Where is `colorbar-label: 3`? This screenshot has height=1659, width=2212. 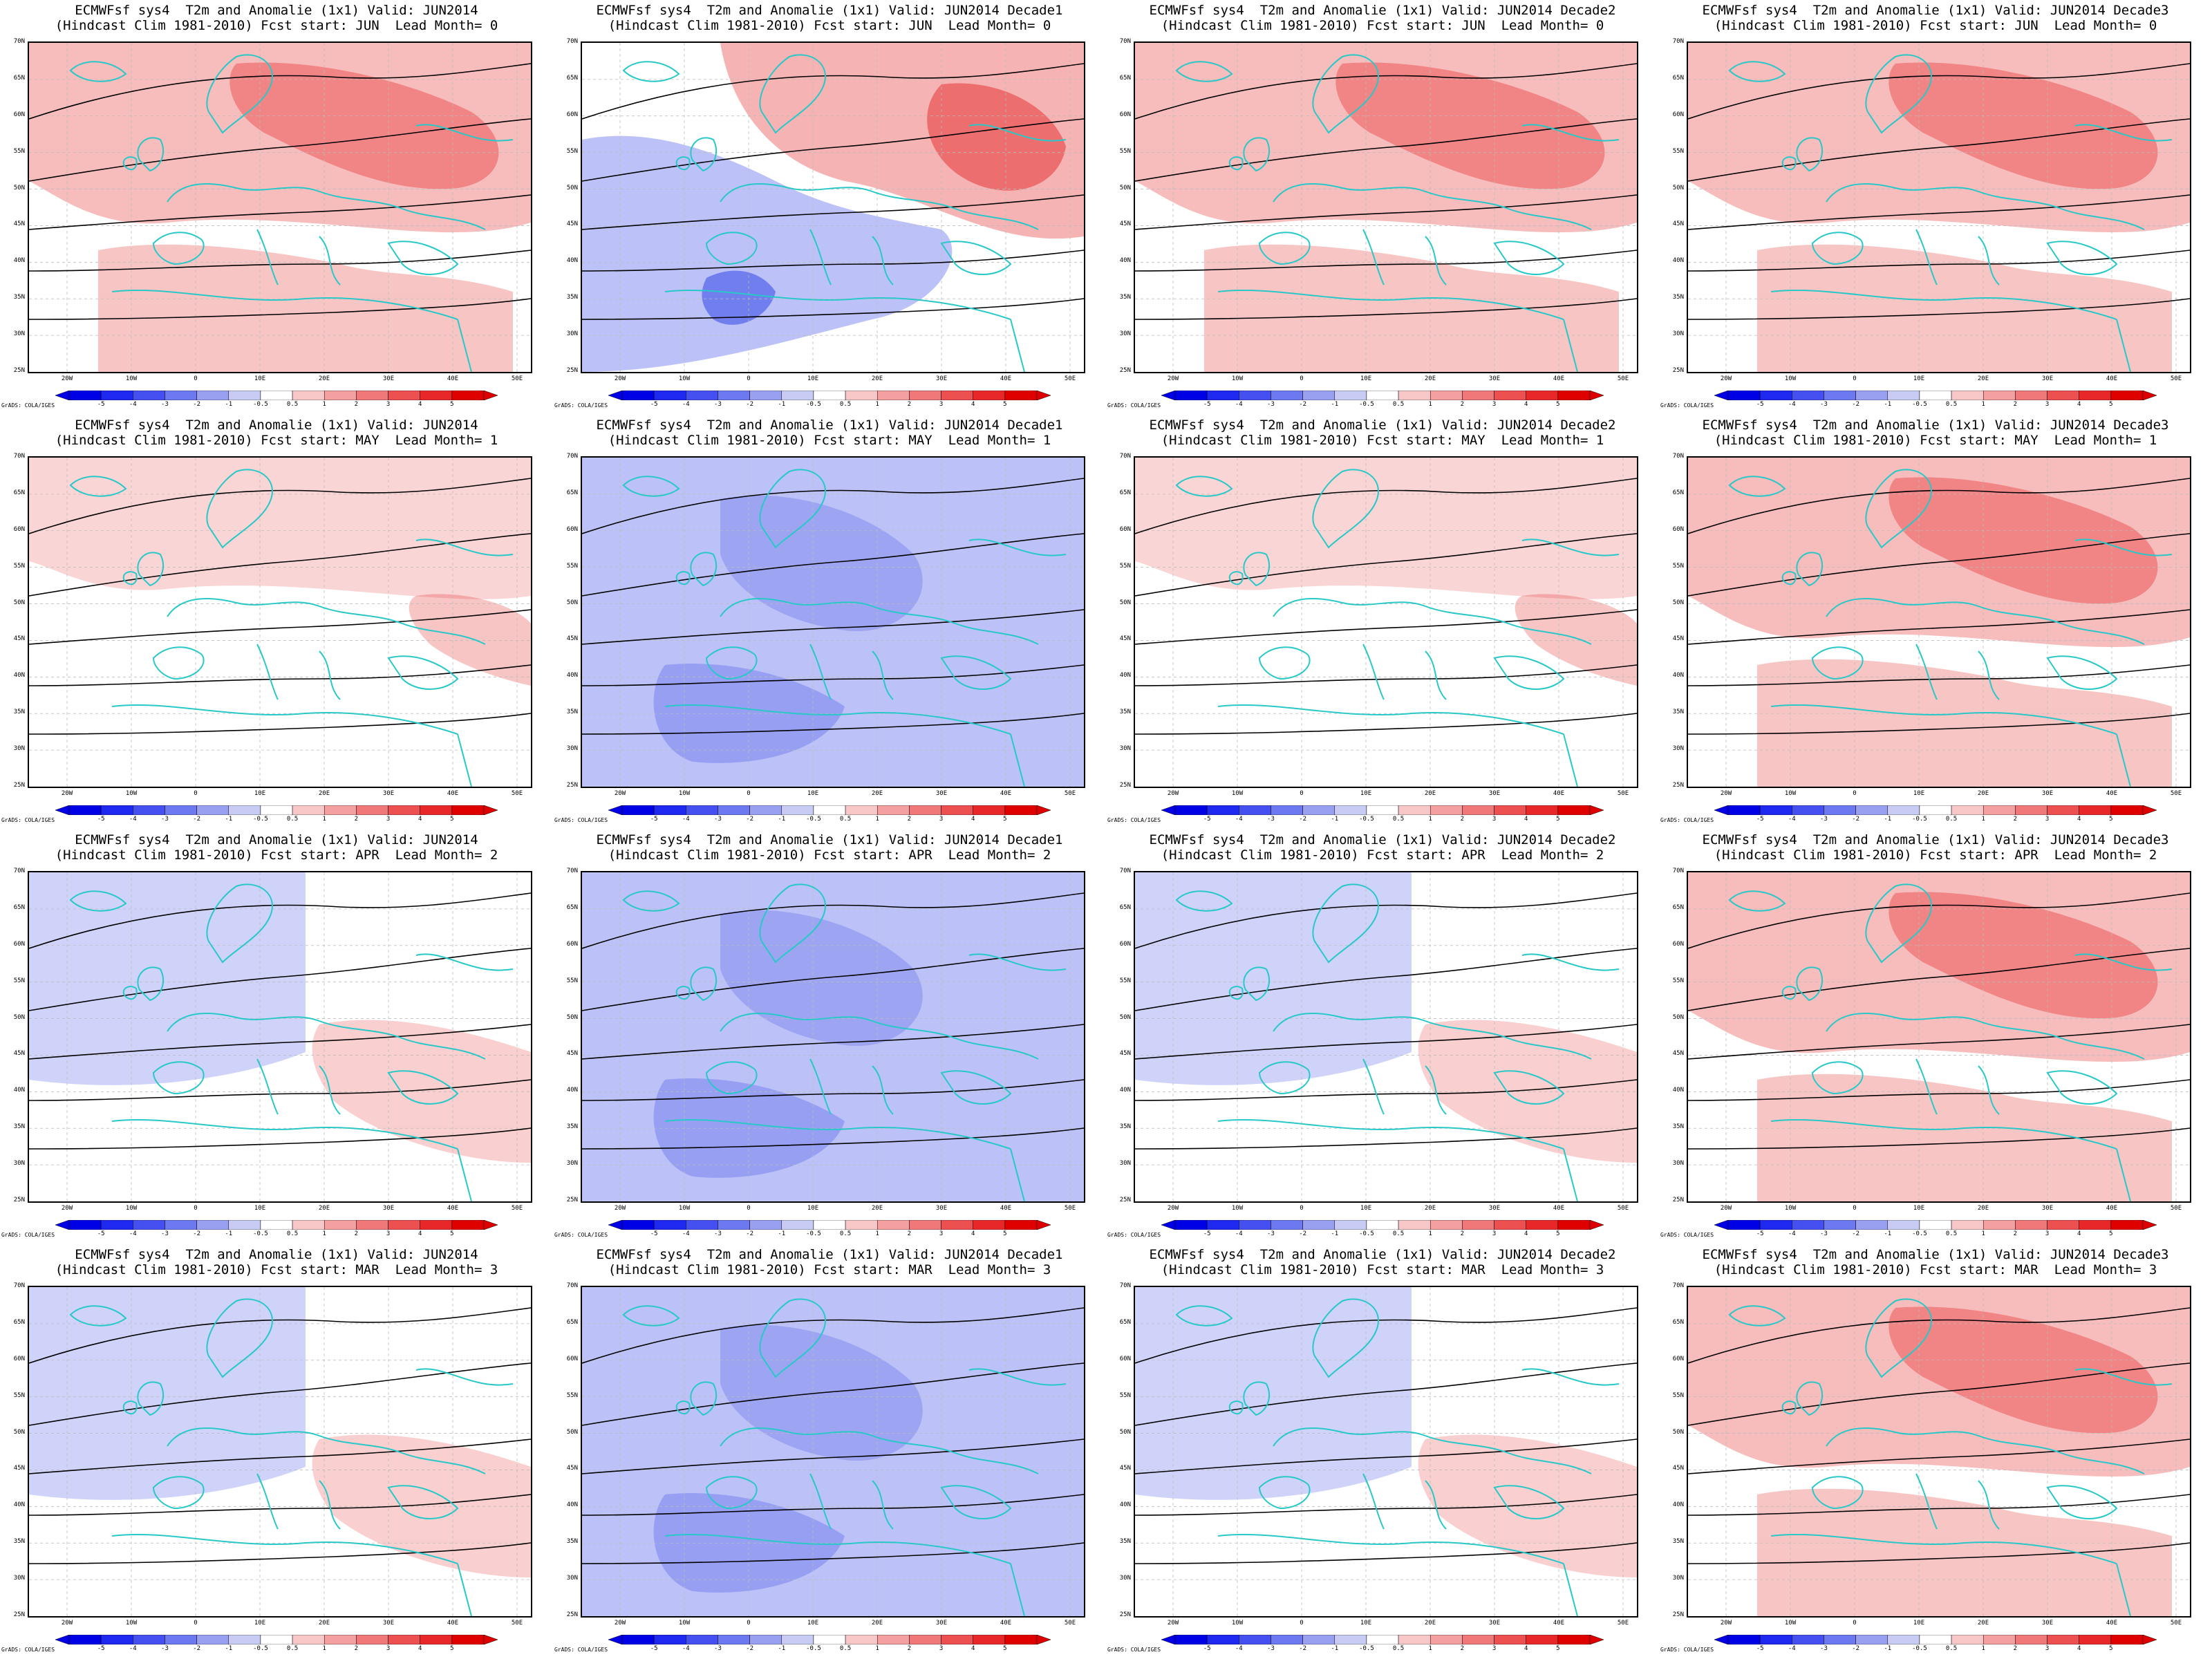 colorbar-label: 3 is located at coordinates (941, 819).